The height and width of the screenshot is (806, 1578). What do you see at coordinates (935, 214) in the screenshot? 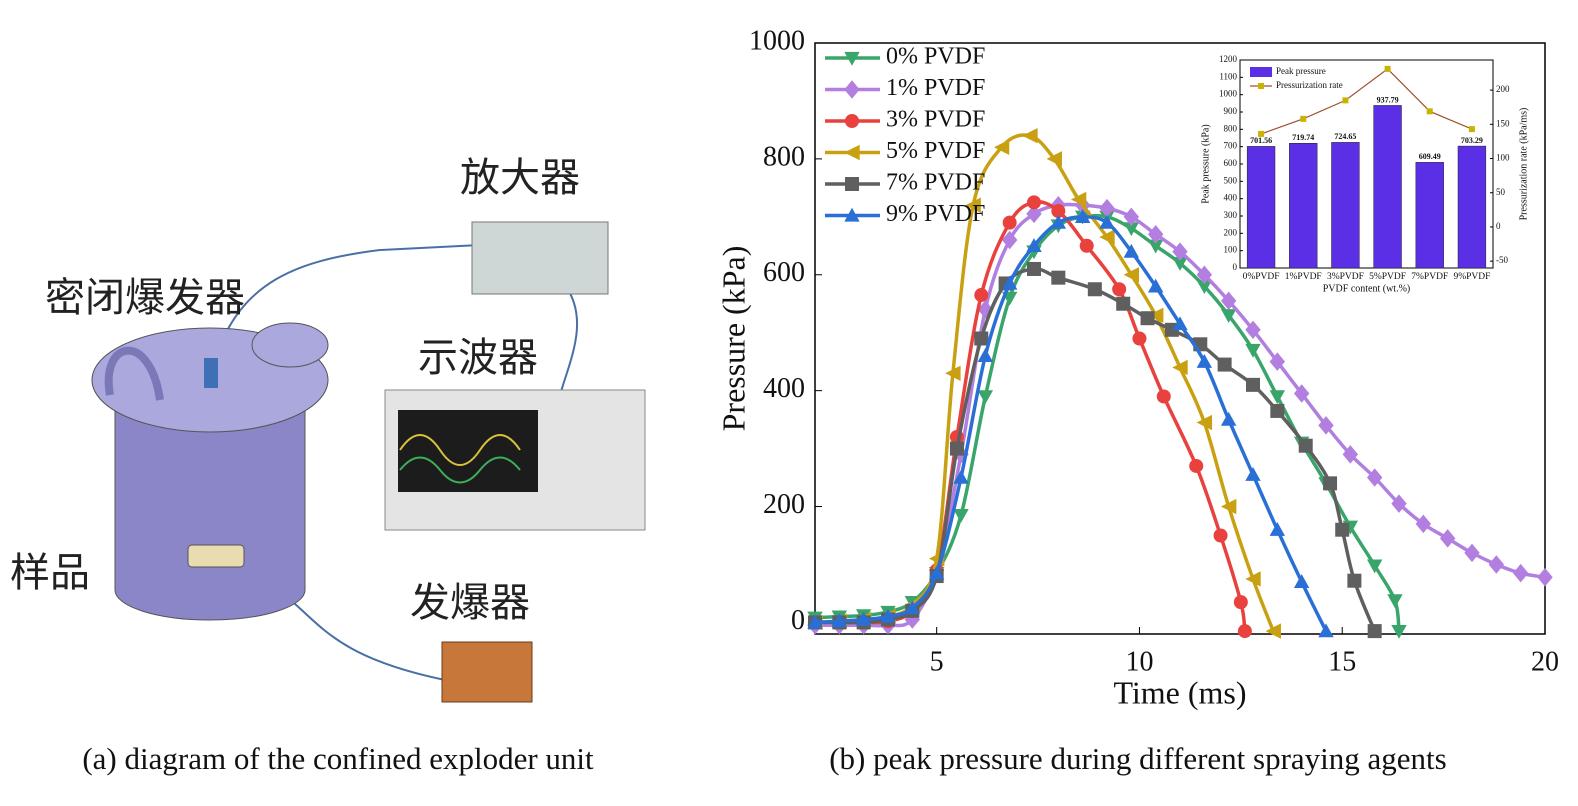
I see `legend-label: 9% PVDF` at bounding box center [935, 214].